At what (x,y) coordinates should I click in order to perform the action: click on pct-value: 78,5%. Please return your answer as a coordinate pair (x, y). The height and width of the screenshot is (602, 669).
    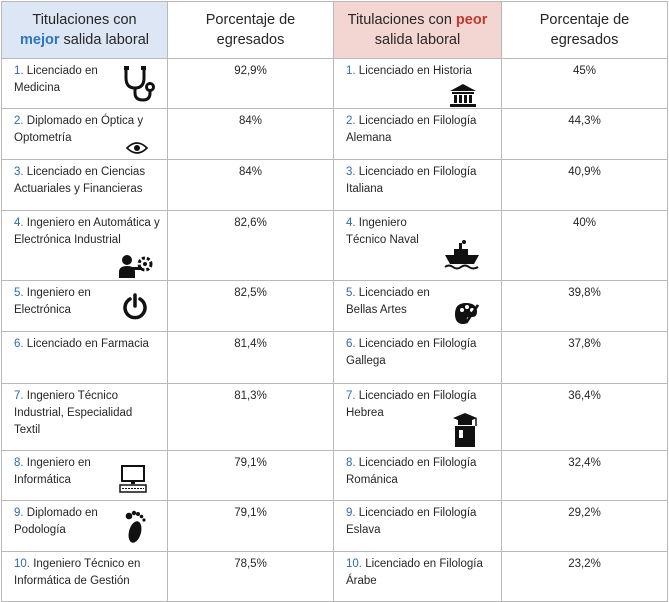
    Looking at the image, I should click on (250, 564).